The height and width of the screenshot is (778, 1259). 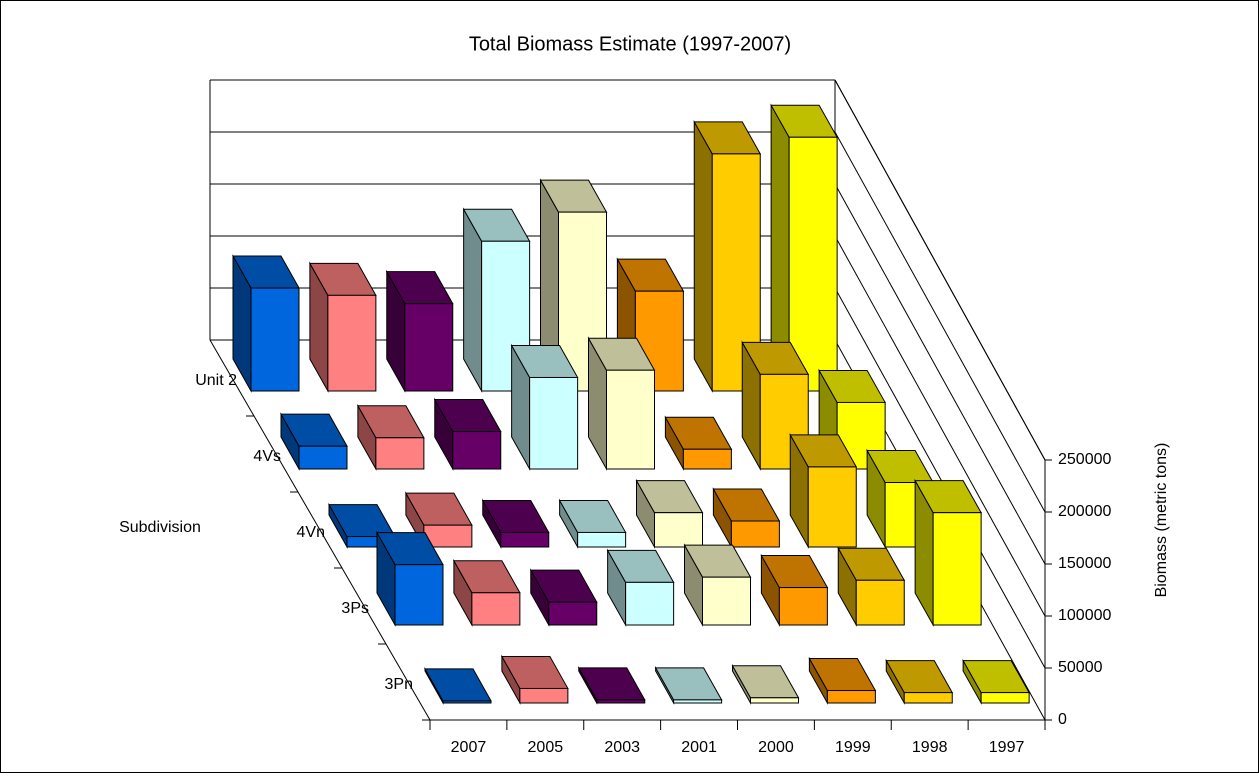 What do you see at coordinates (1080, 667) in the screenshot?
I see `y-tick-label: 50000` at bounding box center [1080, 667].